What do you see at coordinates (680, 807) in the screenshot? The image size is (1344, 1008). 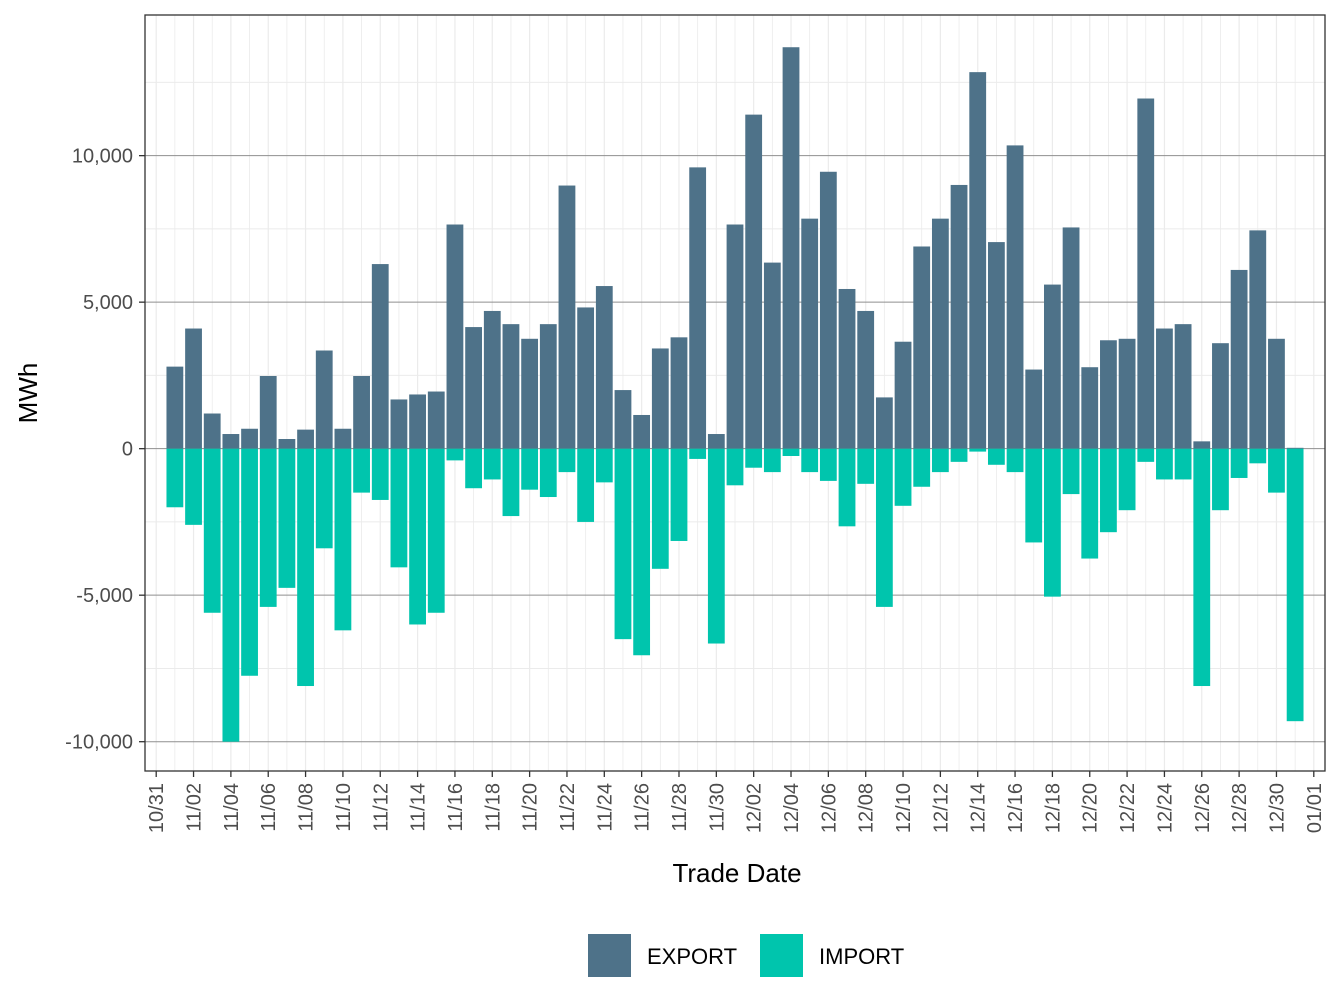 I see `x-tick-label: 11/28` at bounding box center [680, 807].